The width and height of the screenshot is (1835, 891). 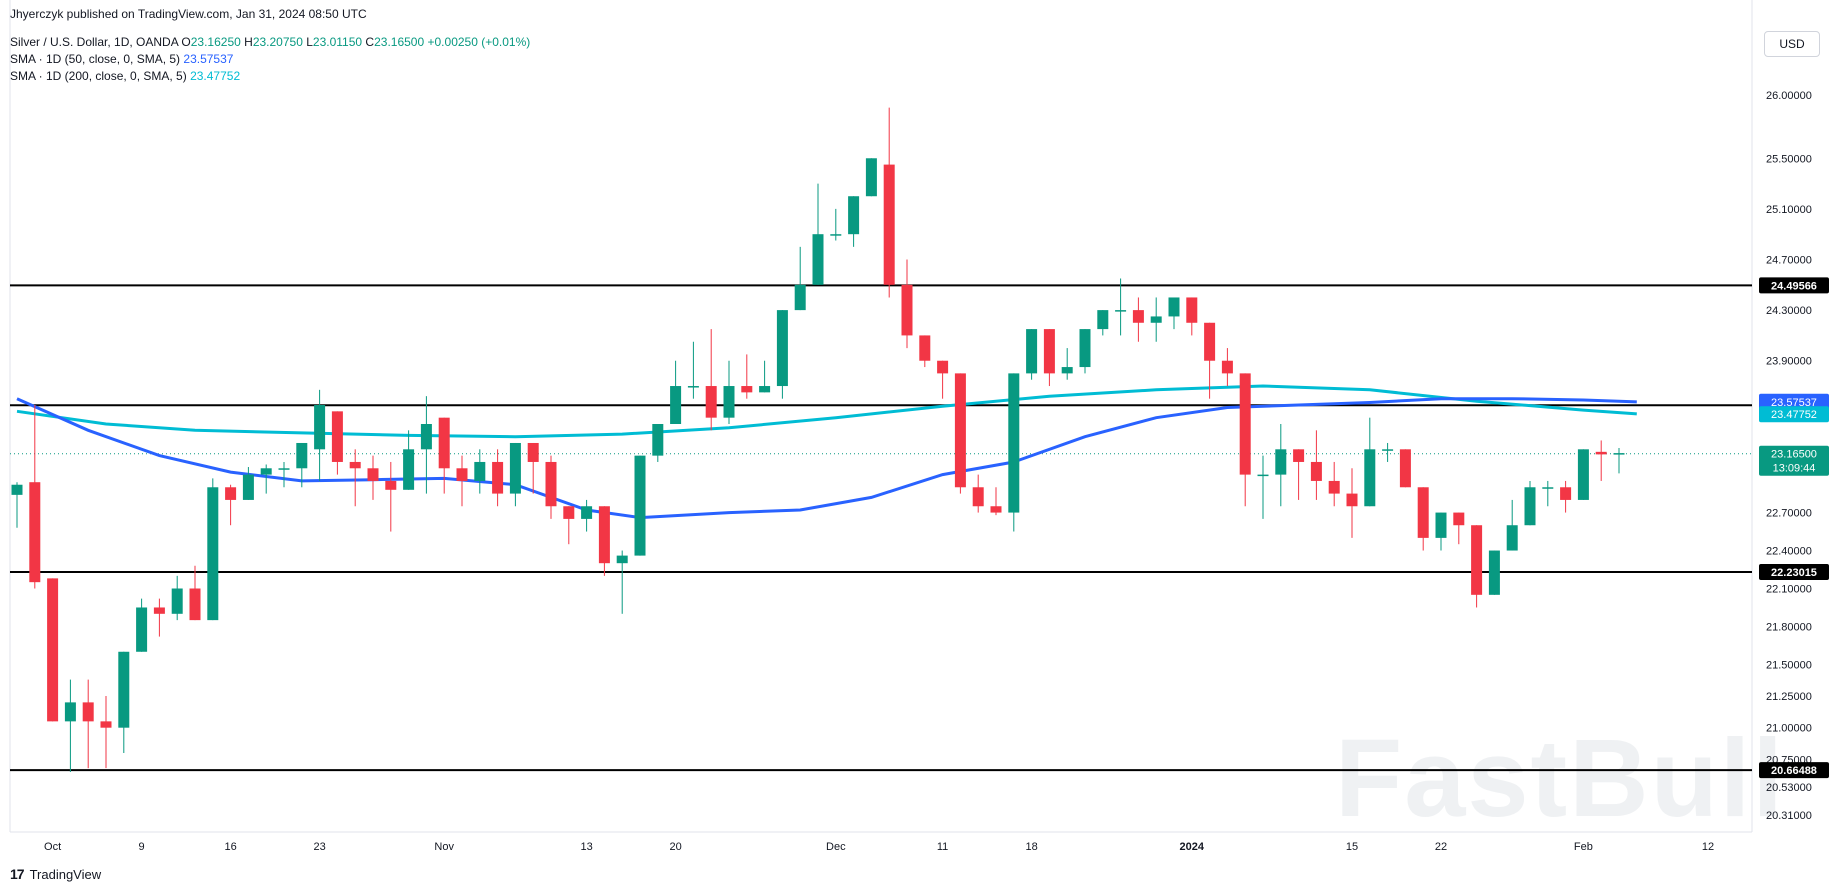 I want to click on tradingview-logo: 17 TradingView, so click(x=55, y=874).